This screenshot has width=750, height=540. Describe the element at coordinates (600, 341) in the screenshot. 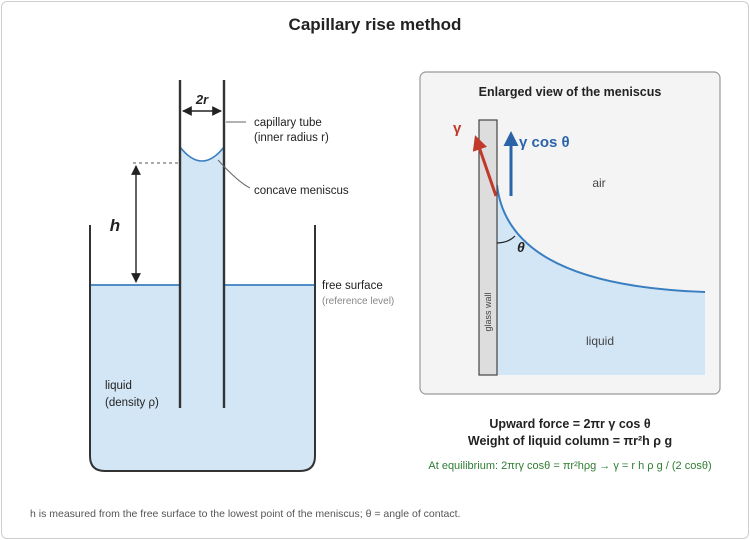

I see `inset-liquid-label: liquid` at that location.